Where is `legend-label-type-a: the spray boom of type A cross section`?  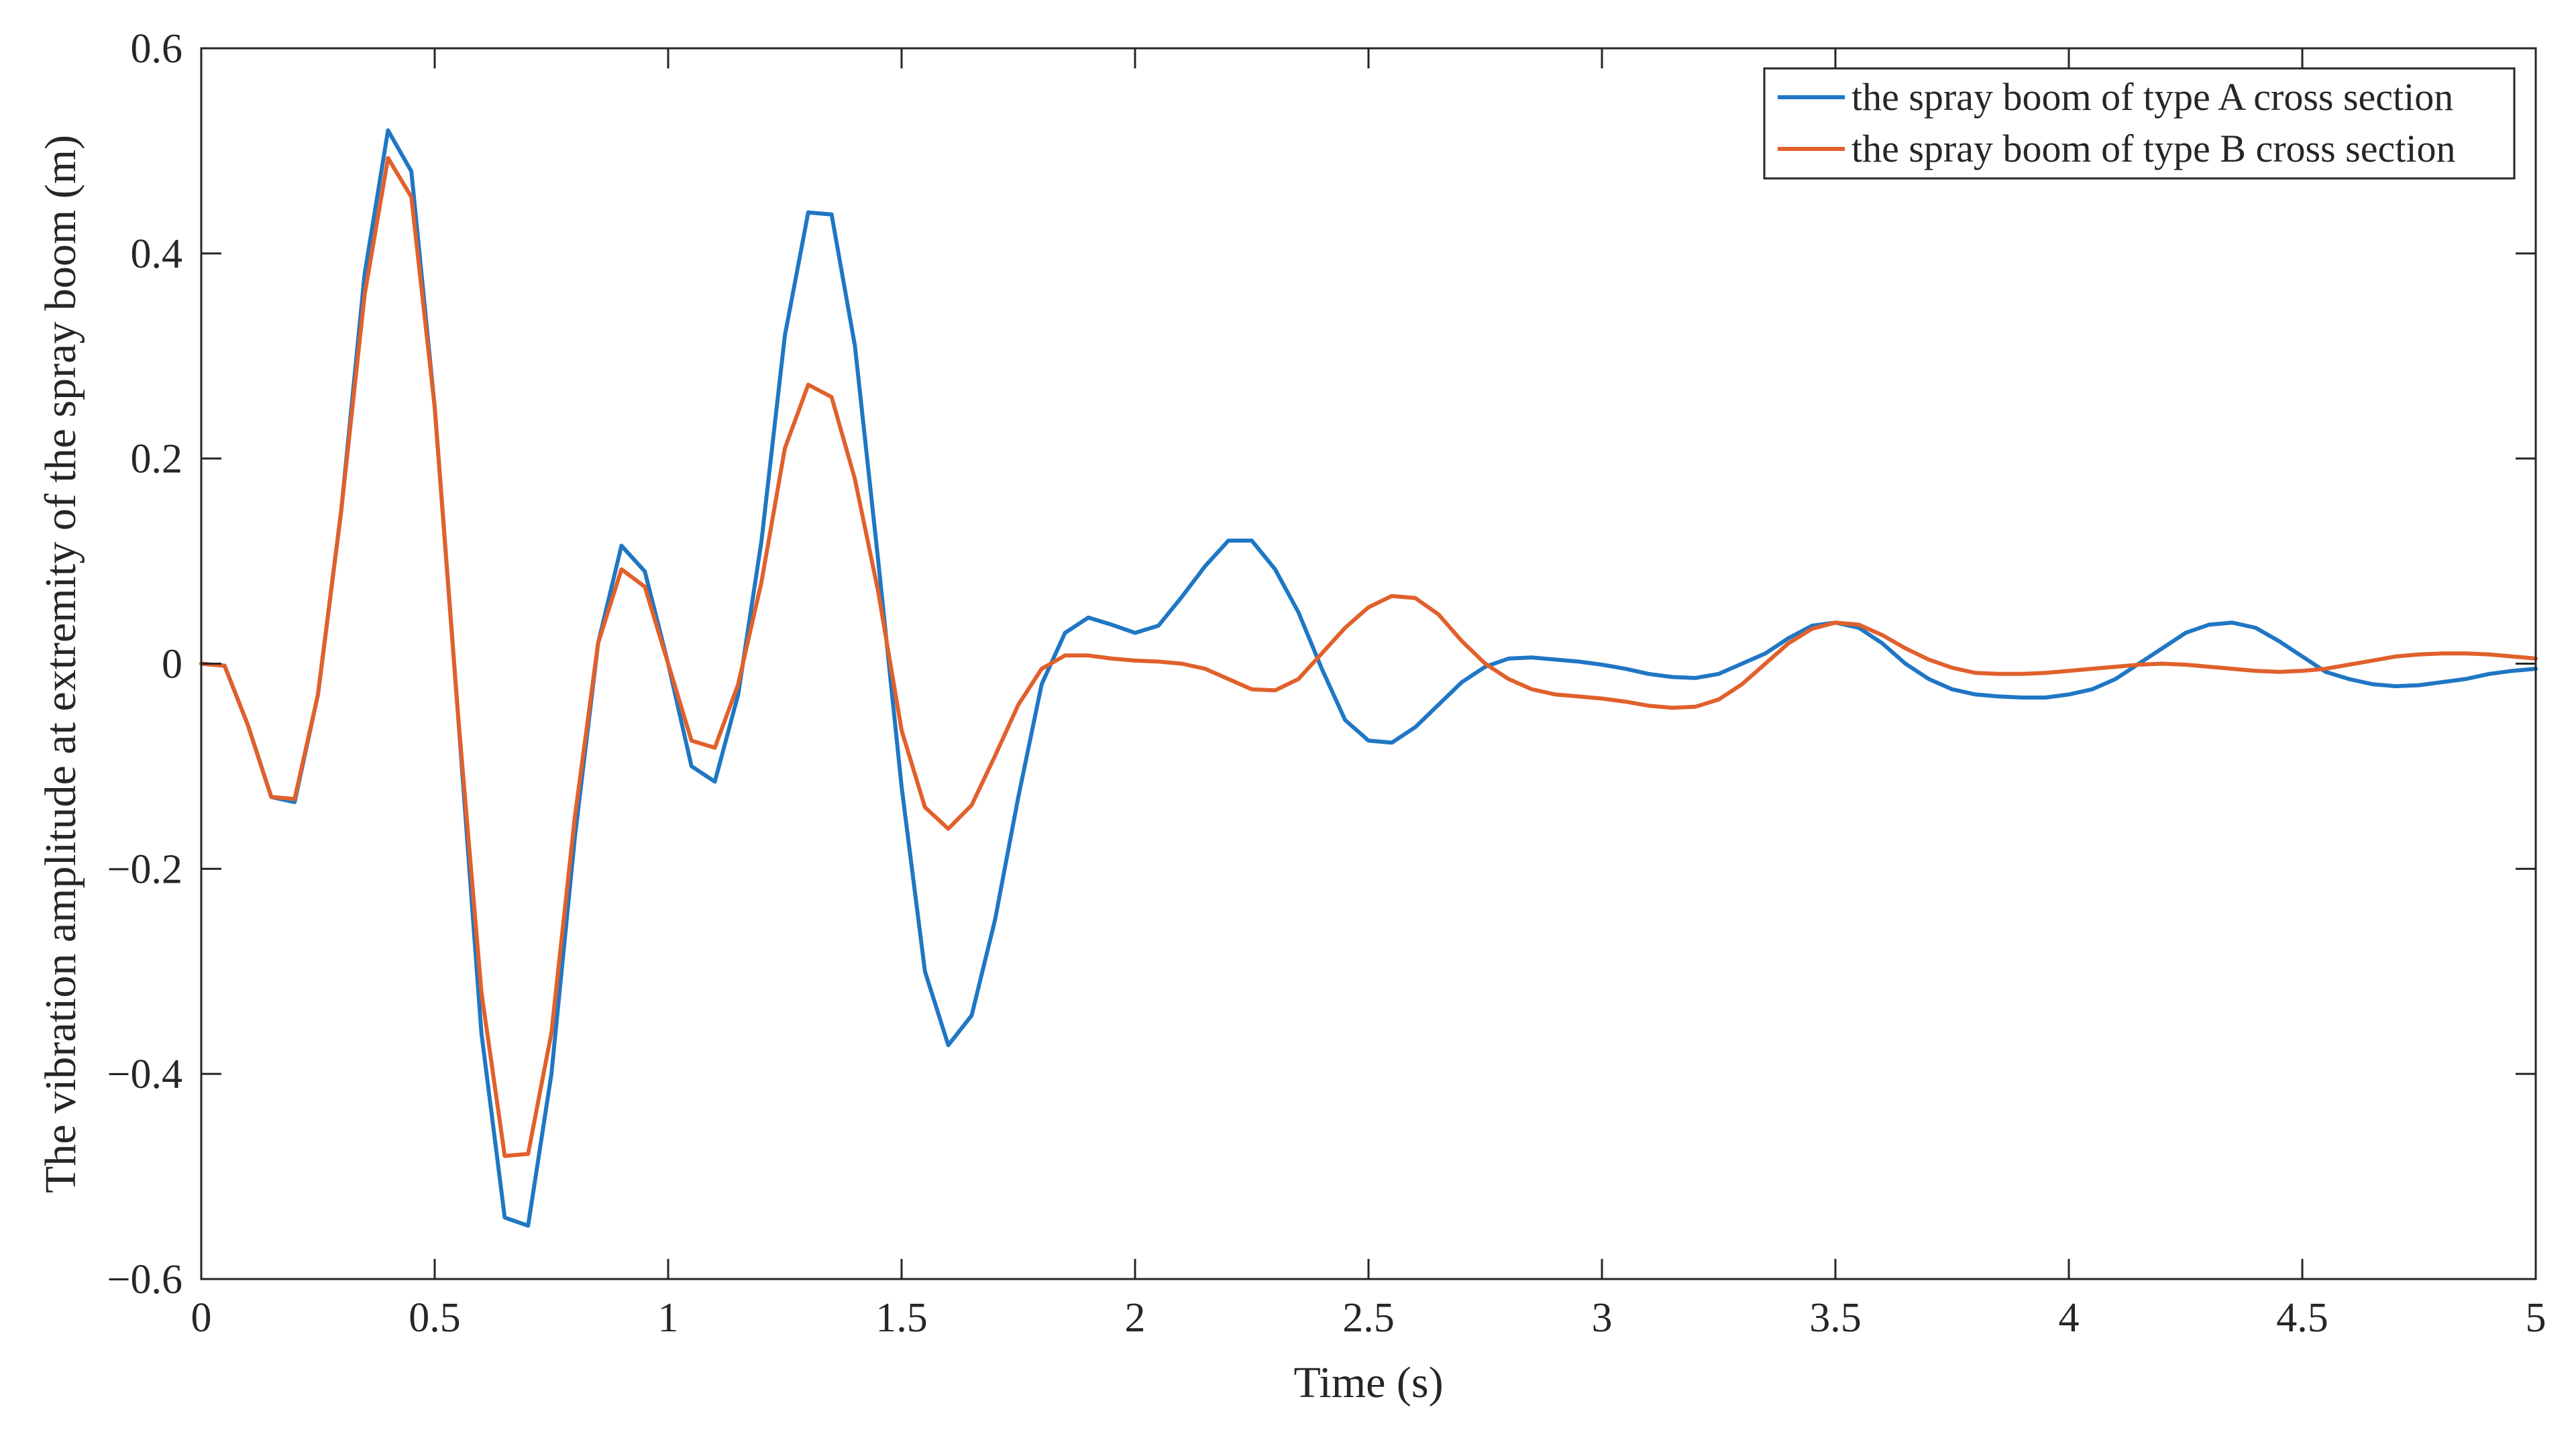
legend-label-type-a: the spray boom of type A cross section is located at coordinates (2152, 97).